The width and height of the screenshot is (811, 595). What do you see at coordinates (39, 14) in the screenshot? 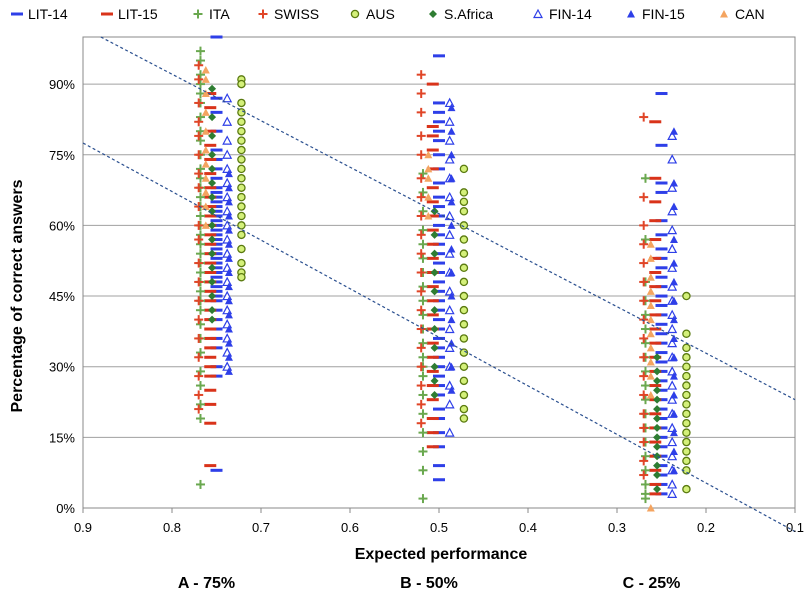
I see `legend-item: LIT-14` at bounding box center [39, 14].